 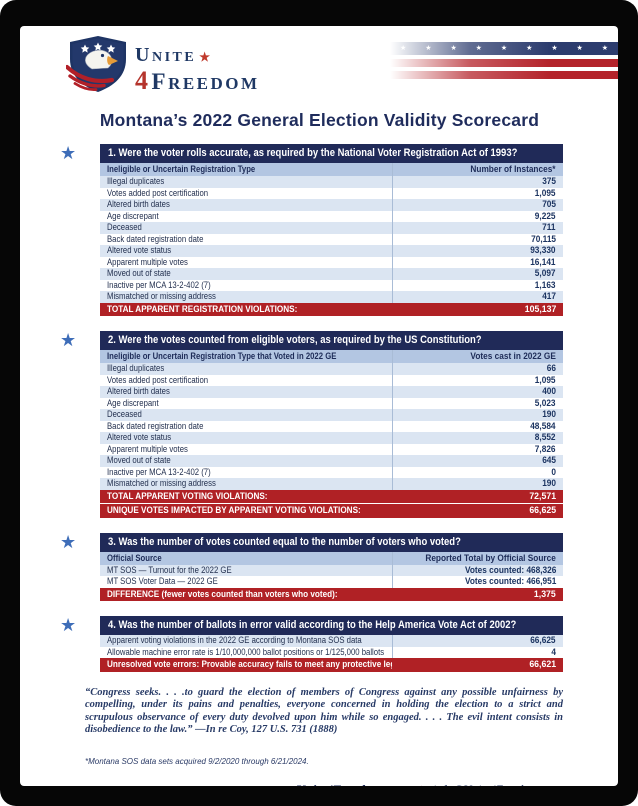 What do you see at coordinates (477, 262) in the screenshot?
I see `row-value: 16,141` at bounding box center [477, 262].